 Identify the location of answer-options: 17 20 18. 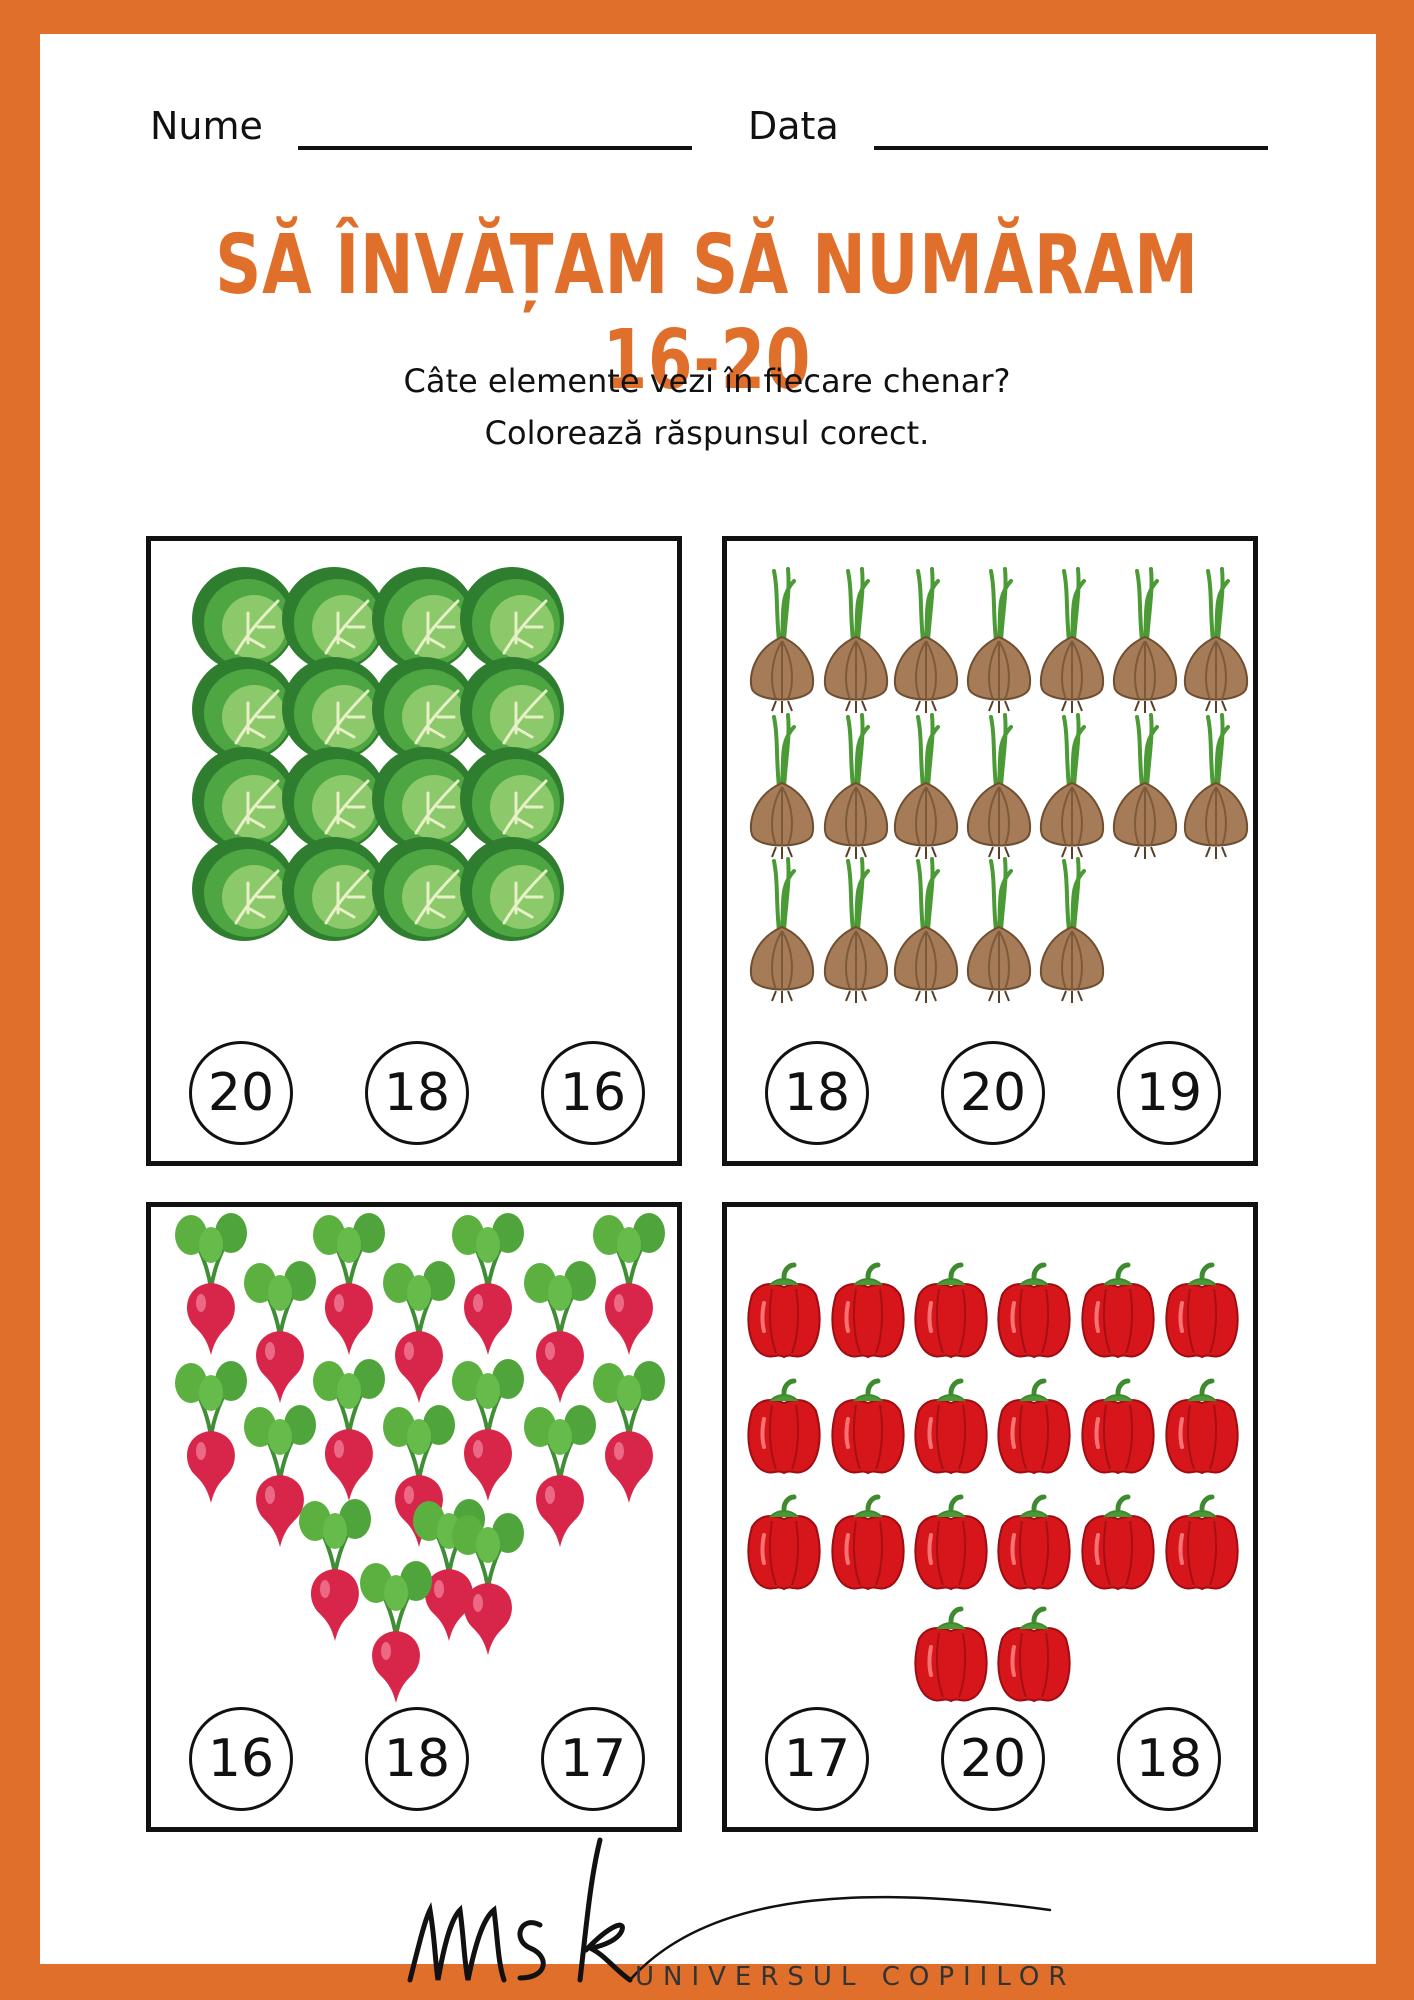
(990, 1762).